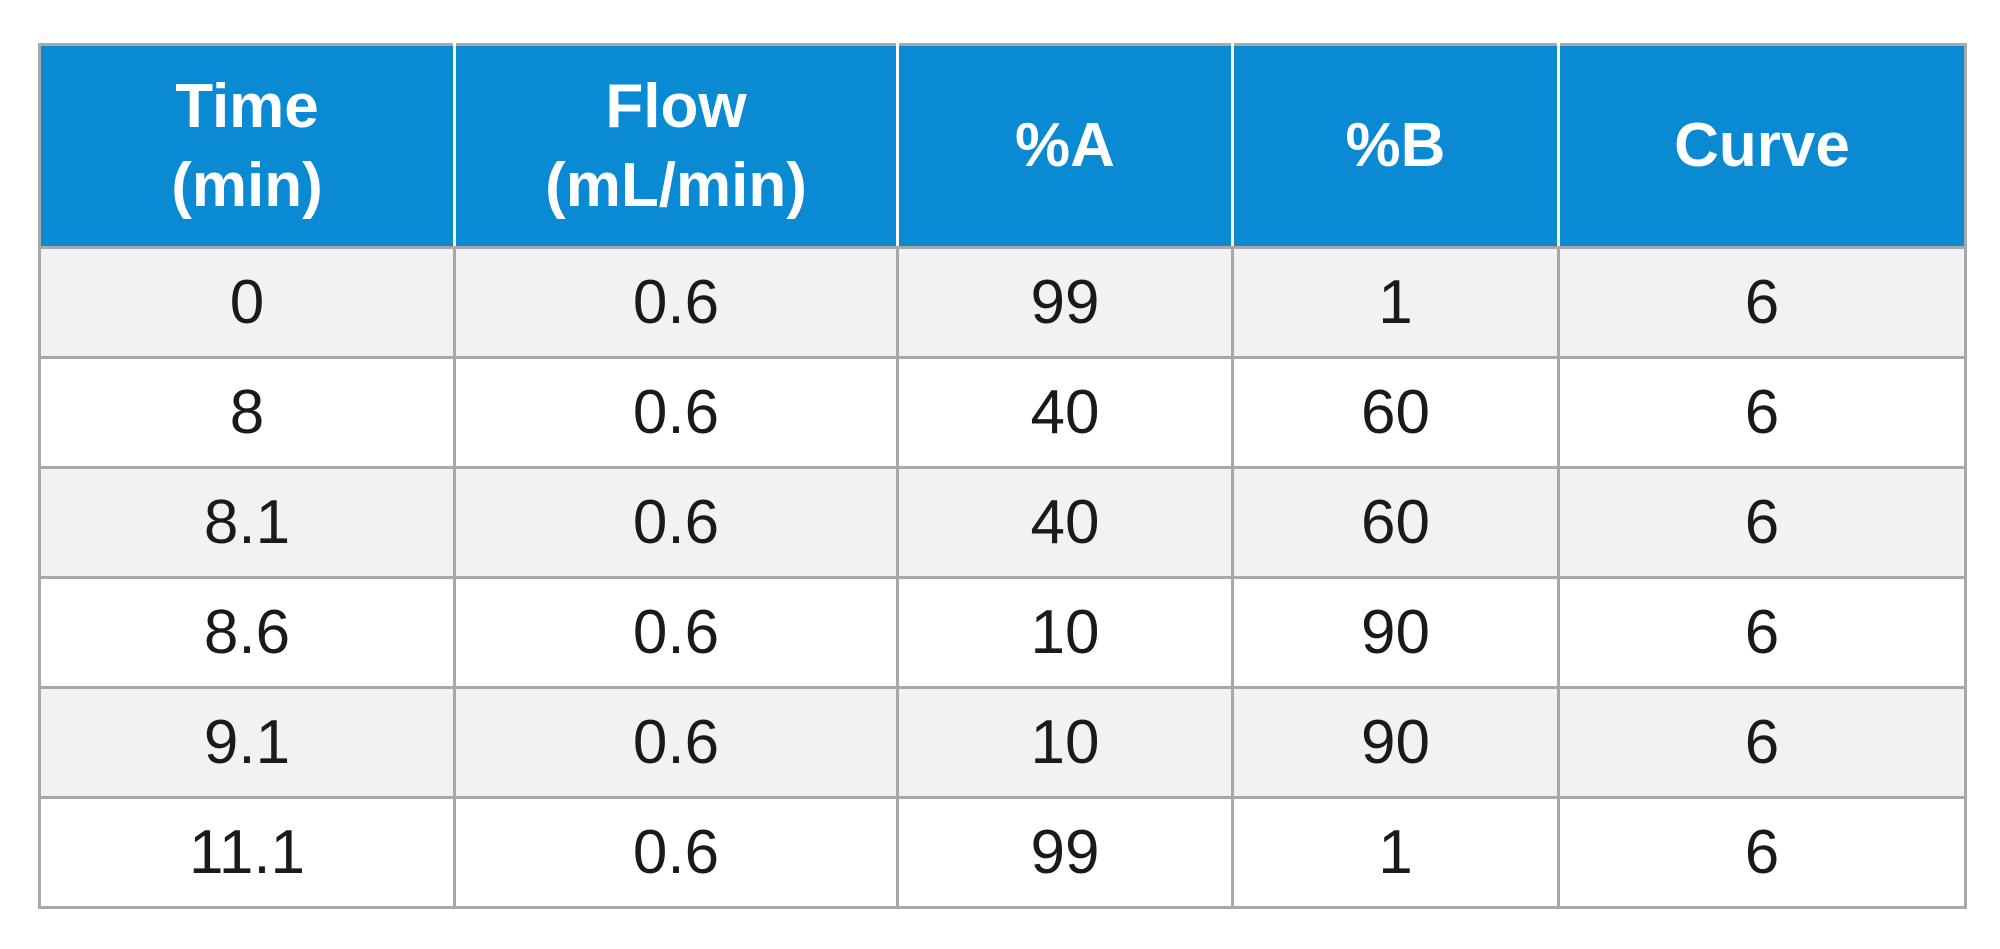 Image resolution: width=2000 pixels, height=949 pixels. What do you see at coordinates (247, 412) in the screenshot?
I see `cell-time: 8` at bounding box center [247, 412].